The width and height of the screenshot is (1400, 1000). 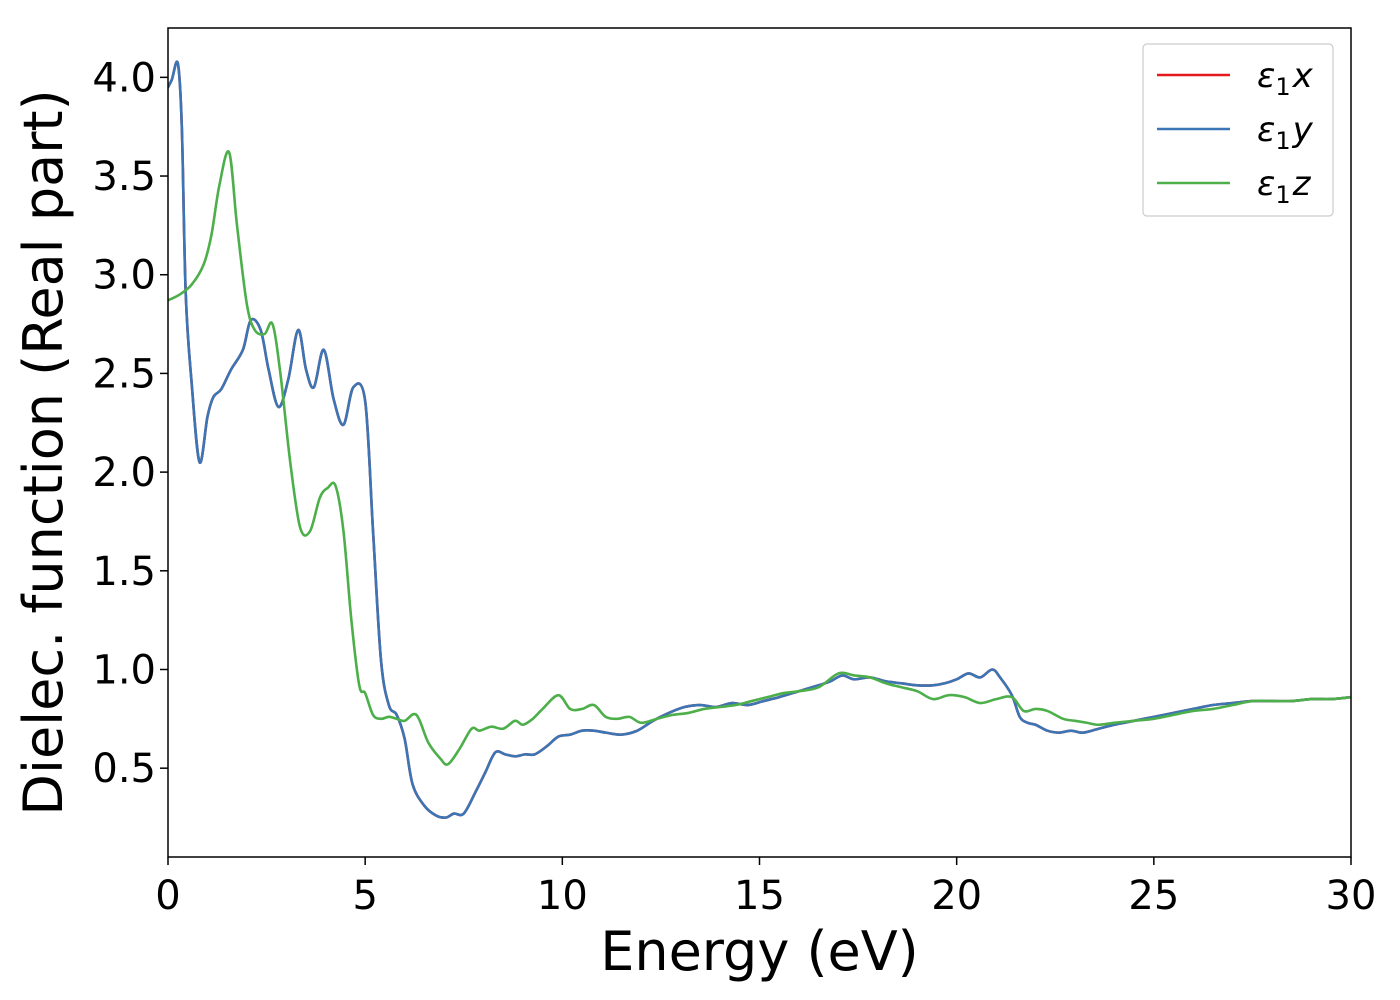 I want to click on y-tick-label: 2.0, so click(x=124, y=473).